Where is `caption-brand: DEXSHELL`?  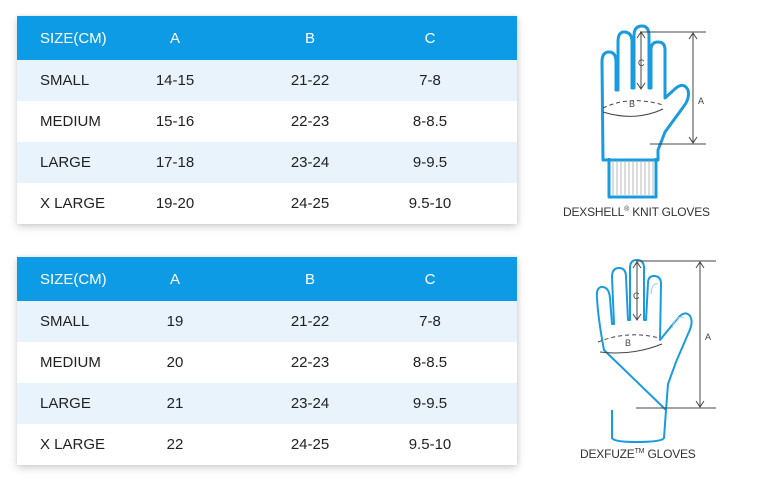
caption-brand: DEXSHELL is located at coordinates (594, 212).